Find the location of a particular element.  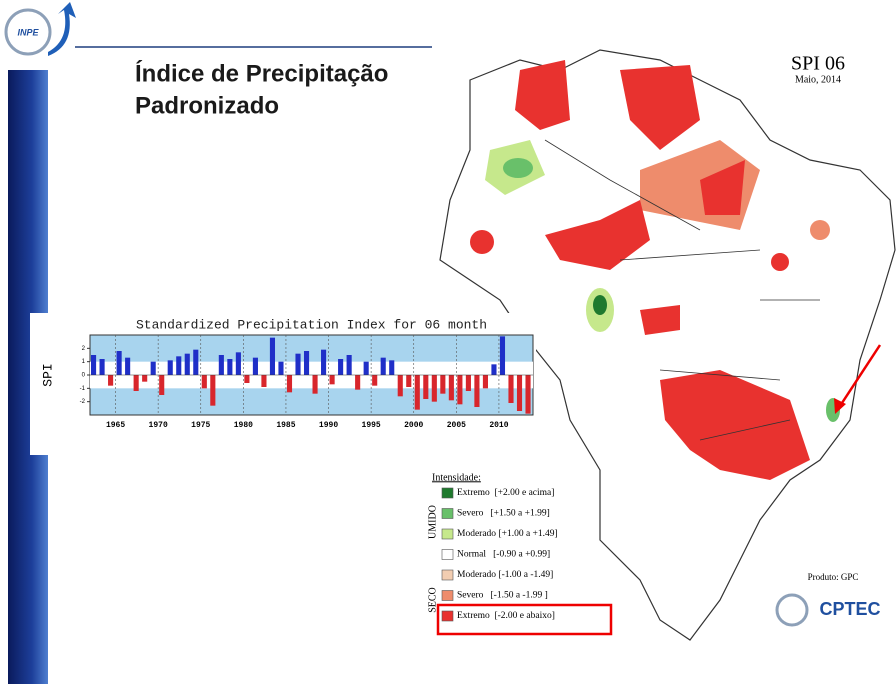

map-title: SPI 06 is located at coordinates (818, 64).